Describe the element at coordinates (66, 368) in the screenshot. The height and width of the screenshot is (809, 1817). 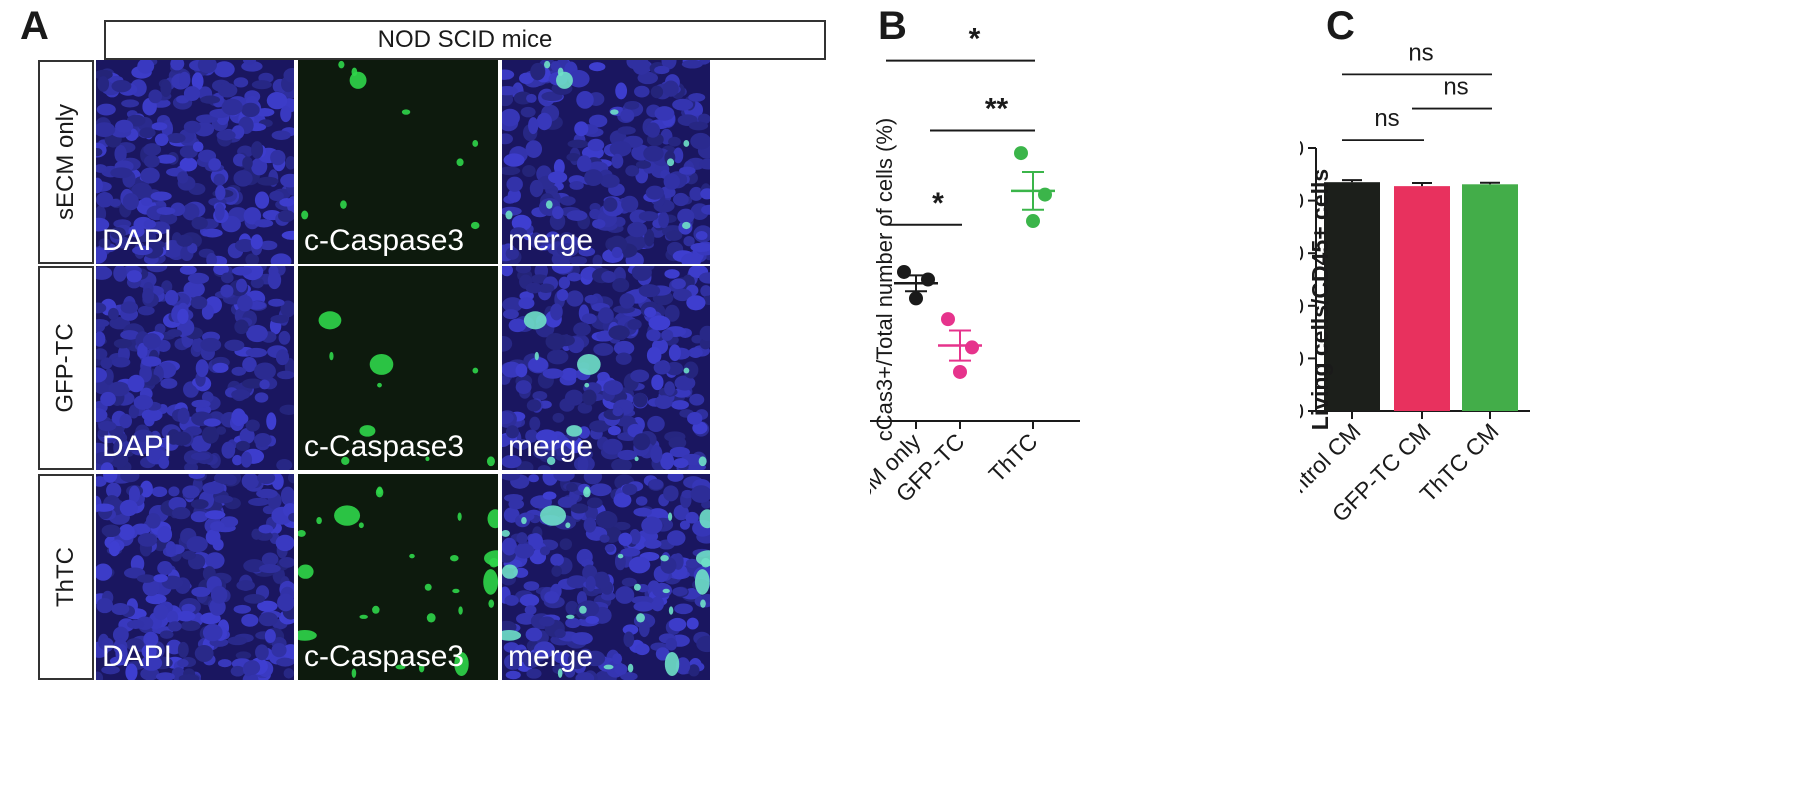
I see `row-label-gfp-tc: GFP-TC` at that location.